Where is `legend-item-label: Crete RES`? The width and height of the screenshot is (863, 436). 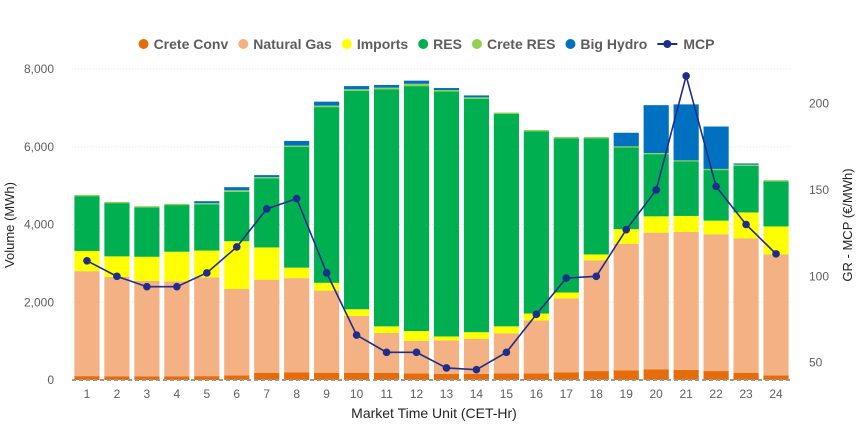
legend-item-label: Crete RES is located at coordinates (521, 44).